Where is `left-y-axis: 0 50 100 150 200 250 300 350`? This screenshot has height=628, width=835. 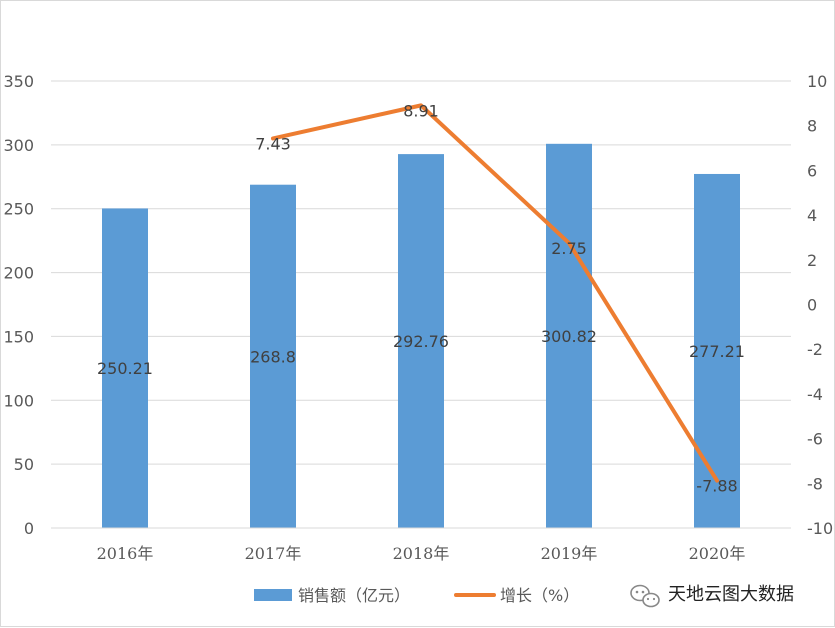
left-y-axis: 0 50 100 150 200 250 300 350 is located at coordinates (18, 305).